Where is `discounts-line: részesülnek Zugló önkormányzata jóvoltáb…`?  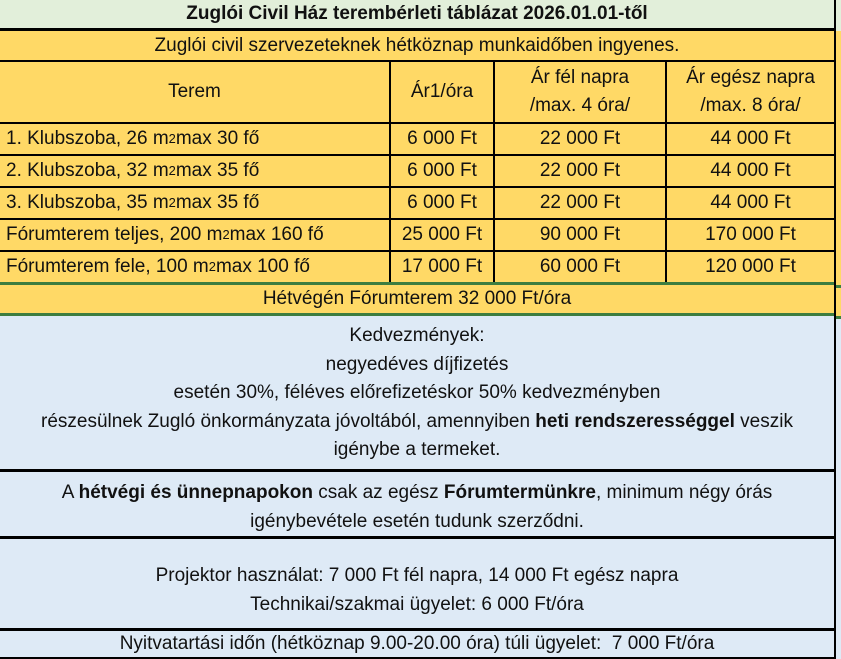
discounts-line: részesülnek Zugló önkormányzata jóvoltáb… is located at coordinates (417, 422).